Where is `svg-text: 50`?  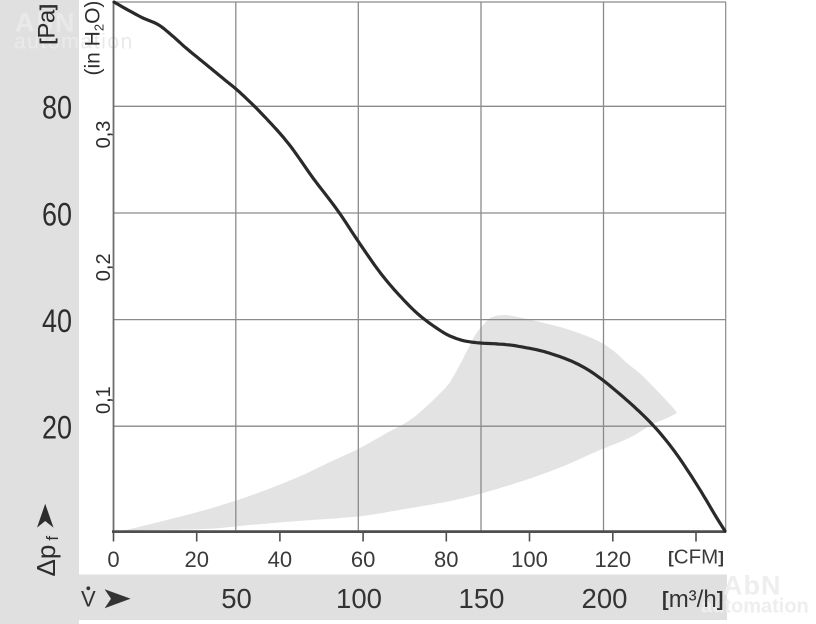
svg-text: 50 is located at coordinates (236, 598).